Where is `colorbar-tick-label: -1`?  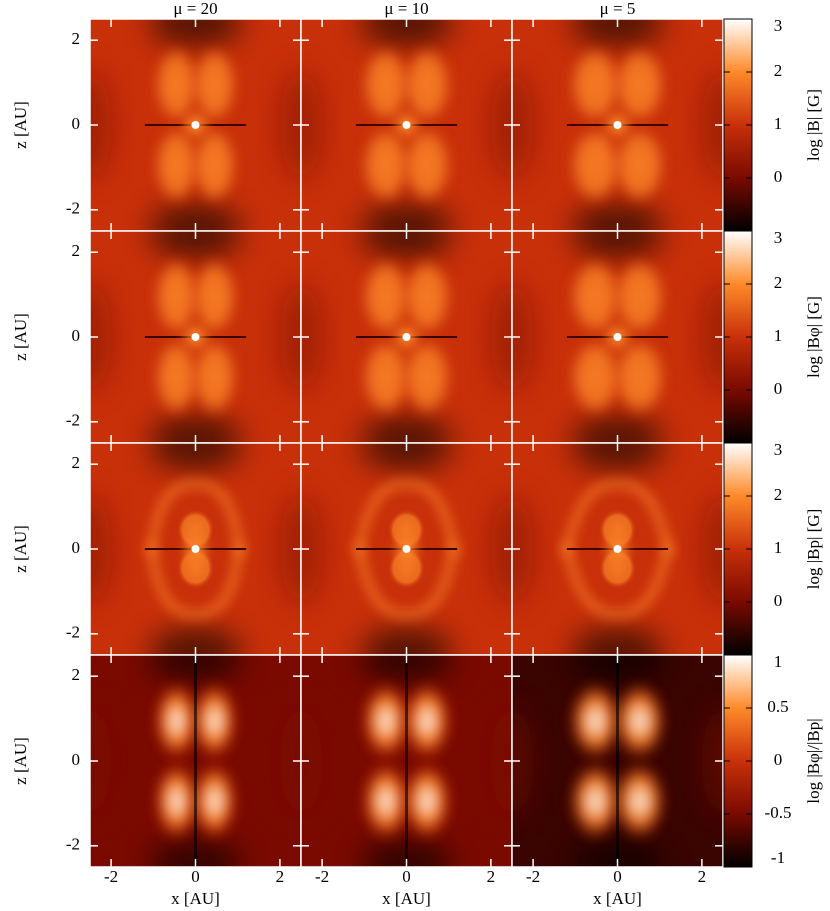
colorbar-tick-label: -1 is located at coordinates (778, 857).